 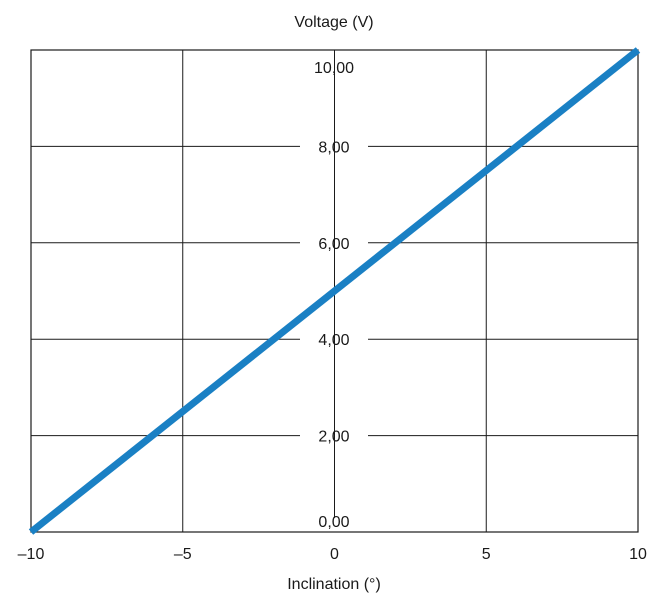 What do you see at coordinates (183, 554) in the screenshot?
I see `x-tick-label: –5` at bounding box center [183, 554].